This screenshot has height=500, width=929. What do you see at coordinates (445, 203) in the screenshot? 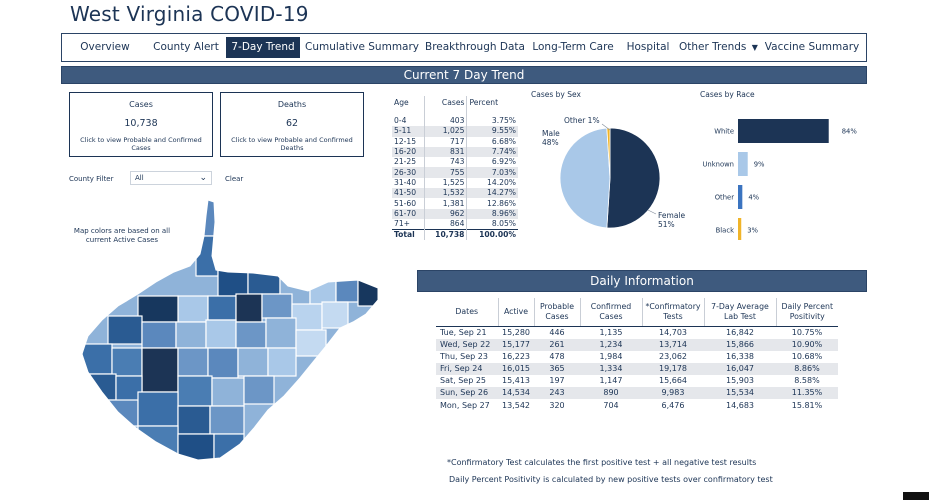
I see `age-cell: 1,381` at bounding box center [445, 203].